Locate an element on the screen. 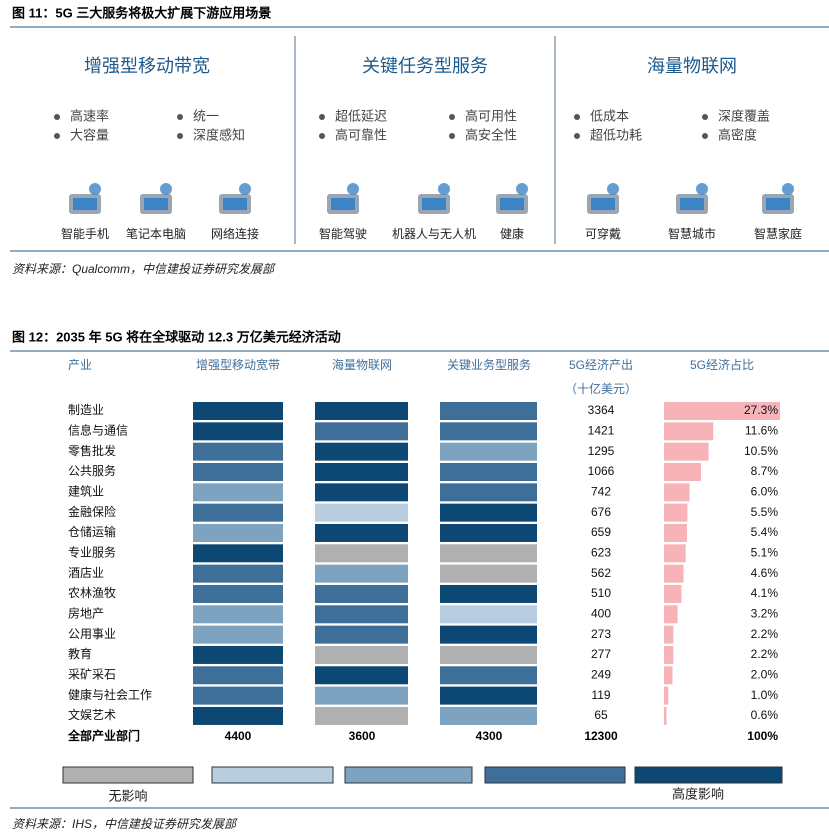  total-value: 3600 is located at coordinates (362, 736).